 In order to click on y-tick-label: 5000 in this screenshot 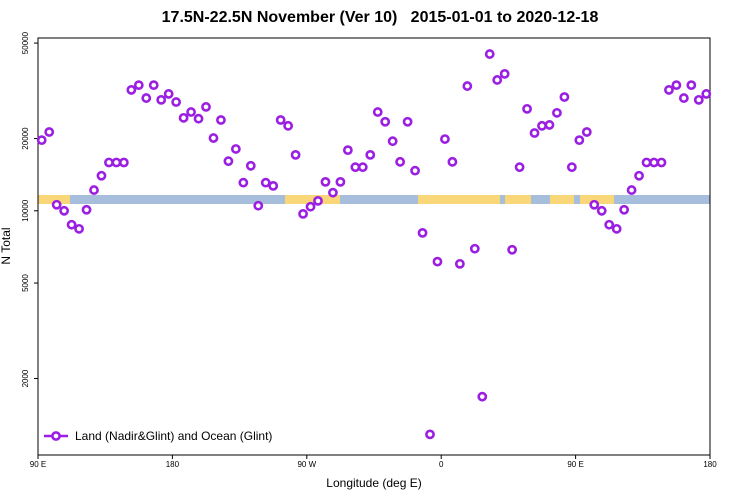, I will do `click(25, 283)`.